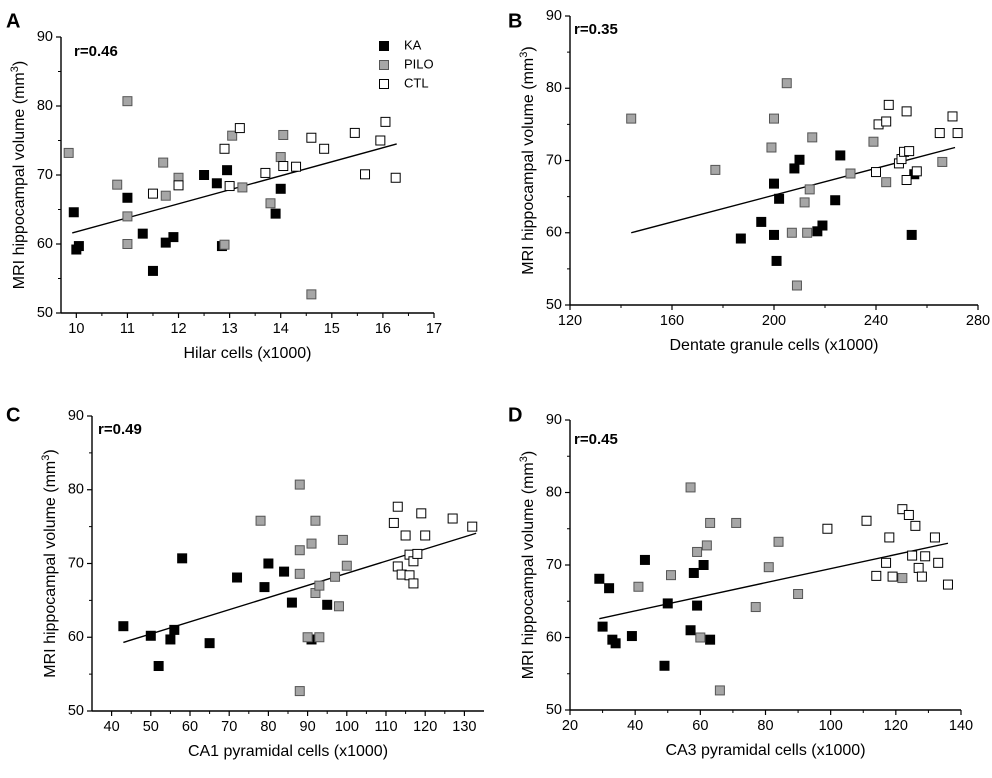  What do you see at coordinates (177, 220) in the screenshot?
I see `series-ka` at bounding box center [177, 220].